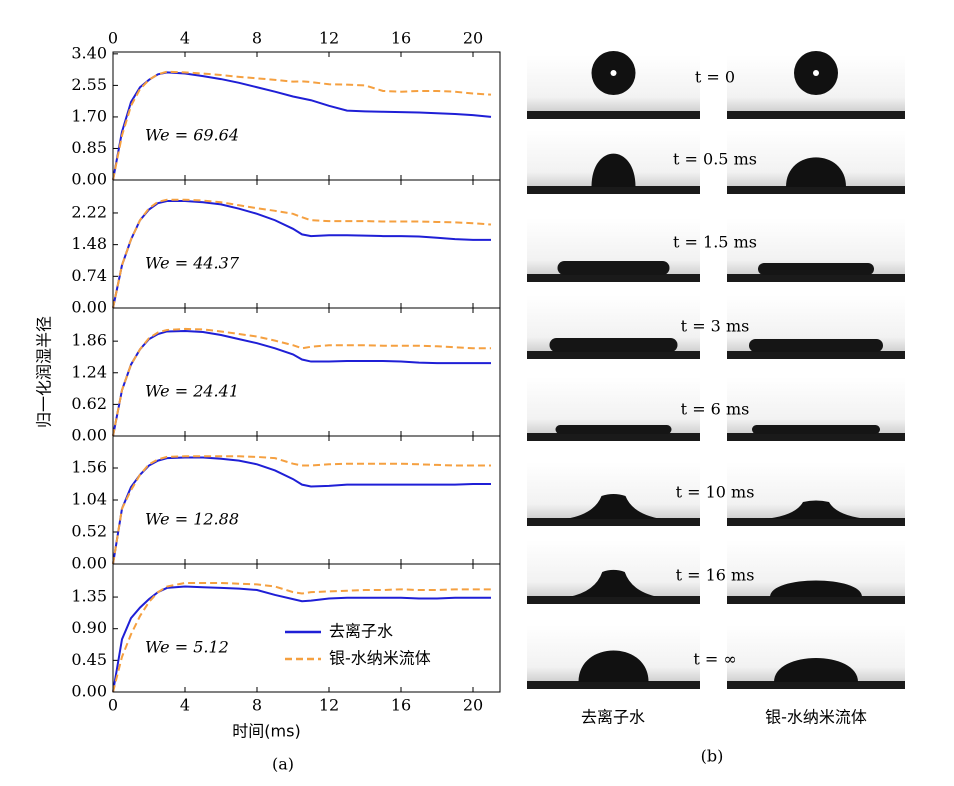 This screenshot has width=954, height=786. What do you see at coordinates (192, 135) in the screenshot?
I see `annotation: We = 69.64` at bounding box center [192, 135].